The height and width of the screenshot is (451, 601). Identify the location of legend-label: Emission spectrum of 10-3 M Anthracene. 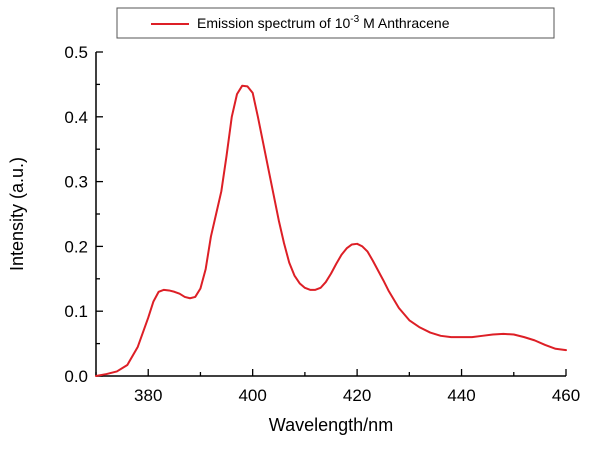
(323, 22).